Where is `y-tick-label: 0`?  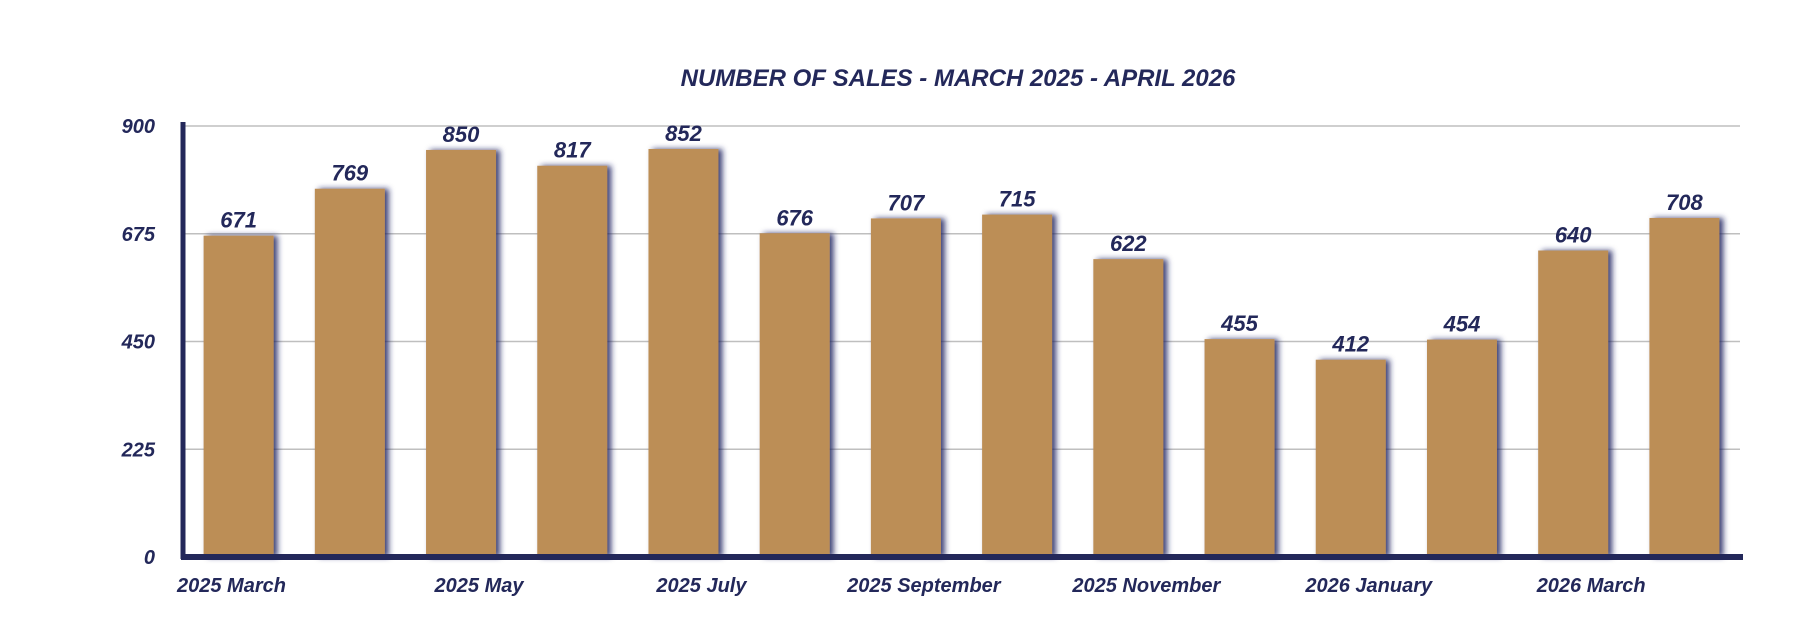
y-tick-label: 0 is located at coordinates (149, 558).